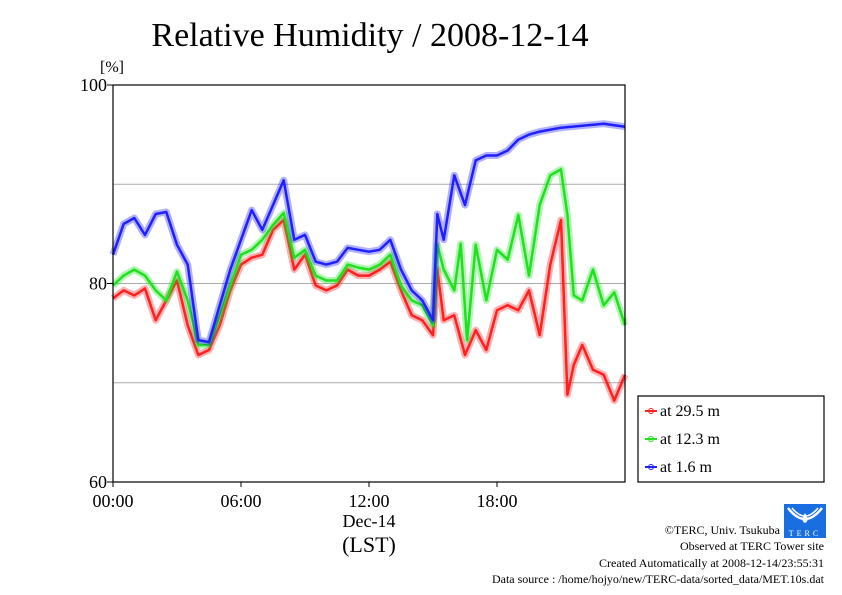  Describe the element at coordinates (722, 530) in the screenshot. I see `copyright-text: ©TERC, Univ. Tsukuba` at that location.